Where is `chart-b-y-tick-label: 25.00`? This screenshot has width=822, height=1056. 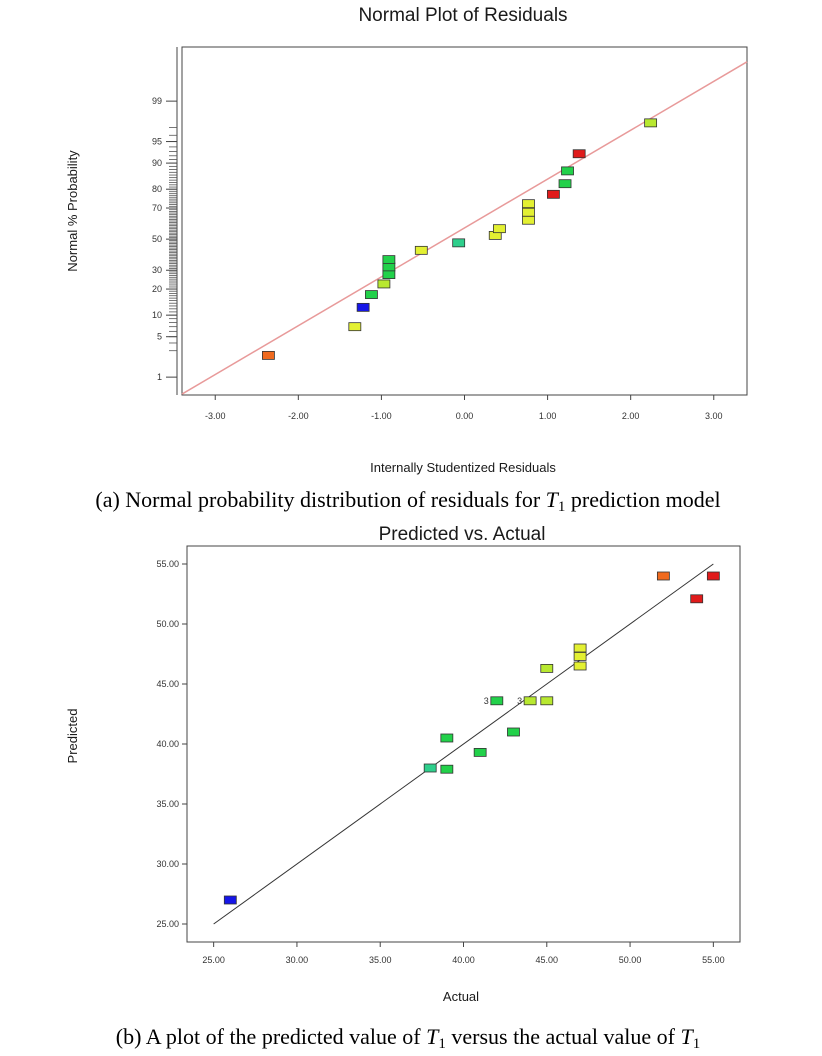 chart-b-y-tick-label: 25.00 is located at coordinates (167, 924).